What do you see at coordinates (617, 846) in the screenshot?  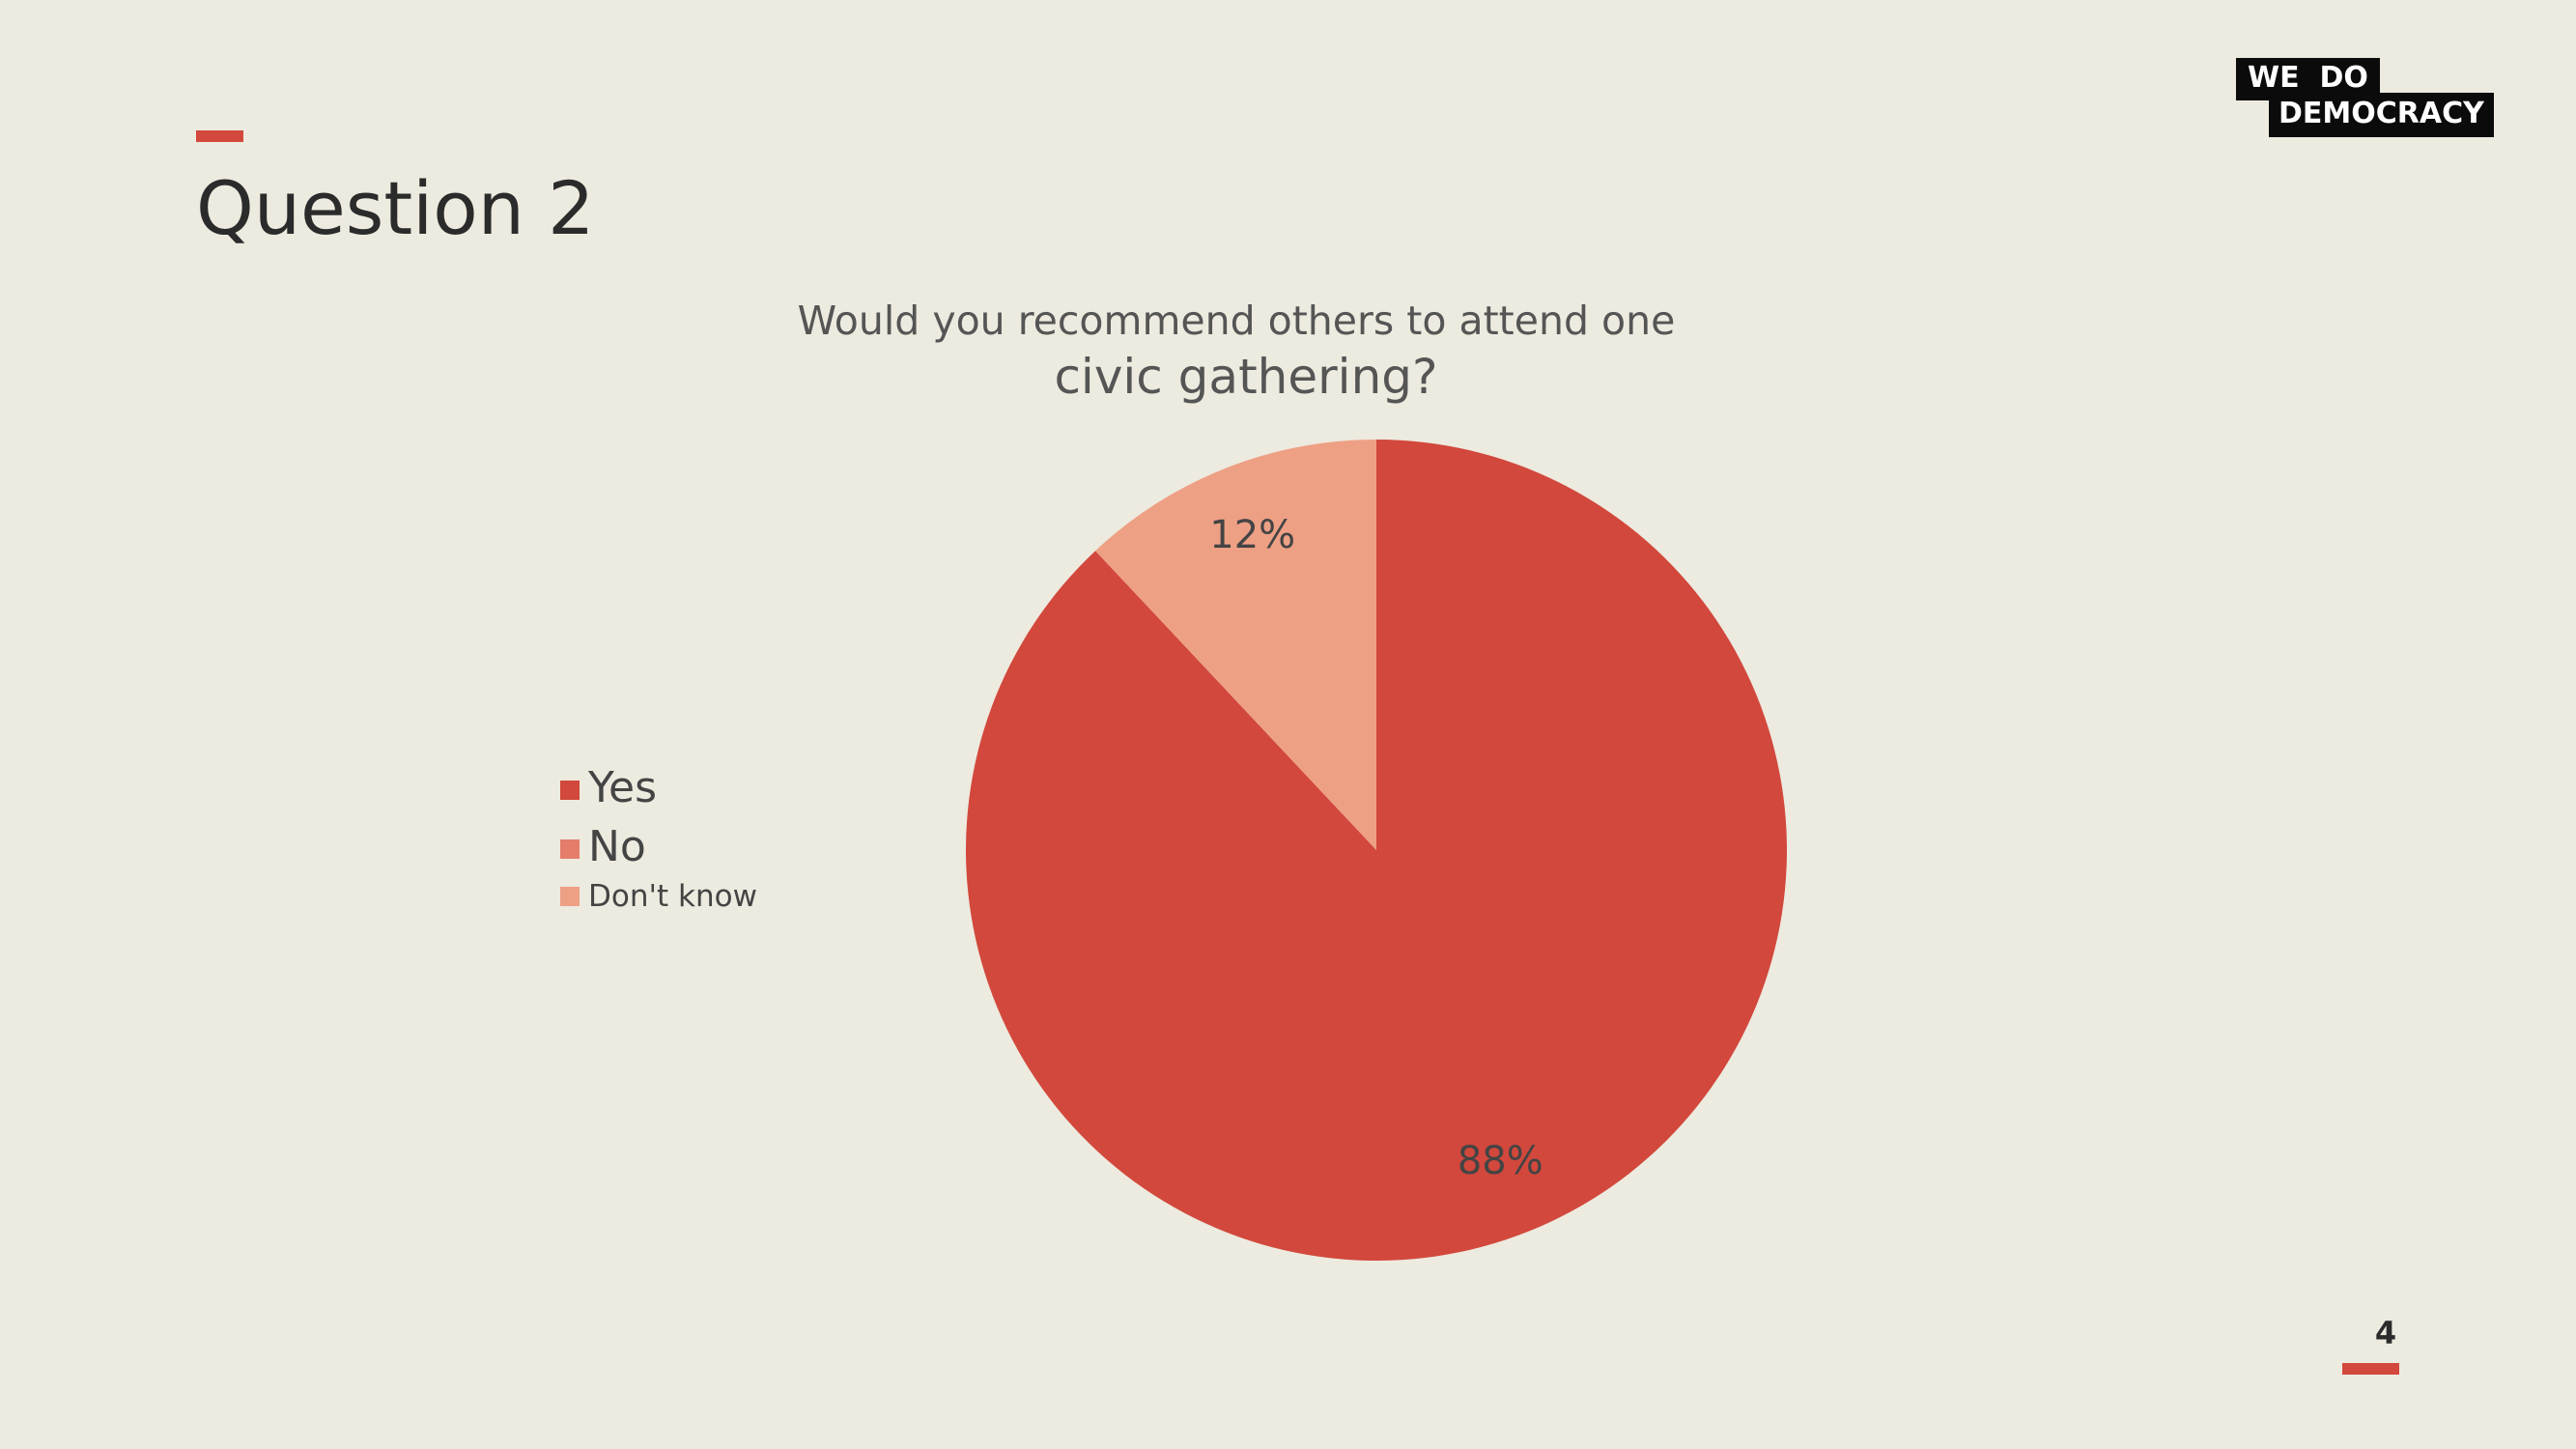 I see `legend-label-no: No` at bounding box center [617, 846].